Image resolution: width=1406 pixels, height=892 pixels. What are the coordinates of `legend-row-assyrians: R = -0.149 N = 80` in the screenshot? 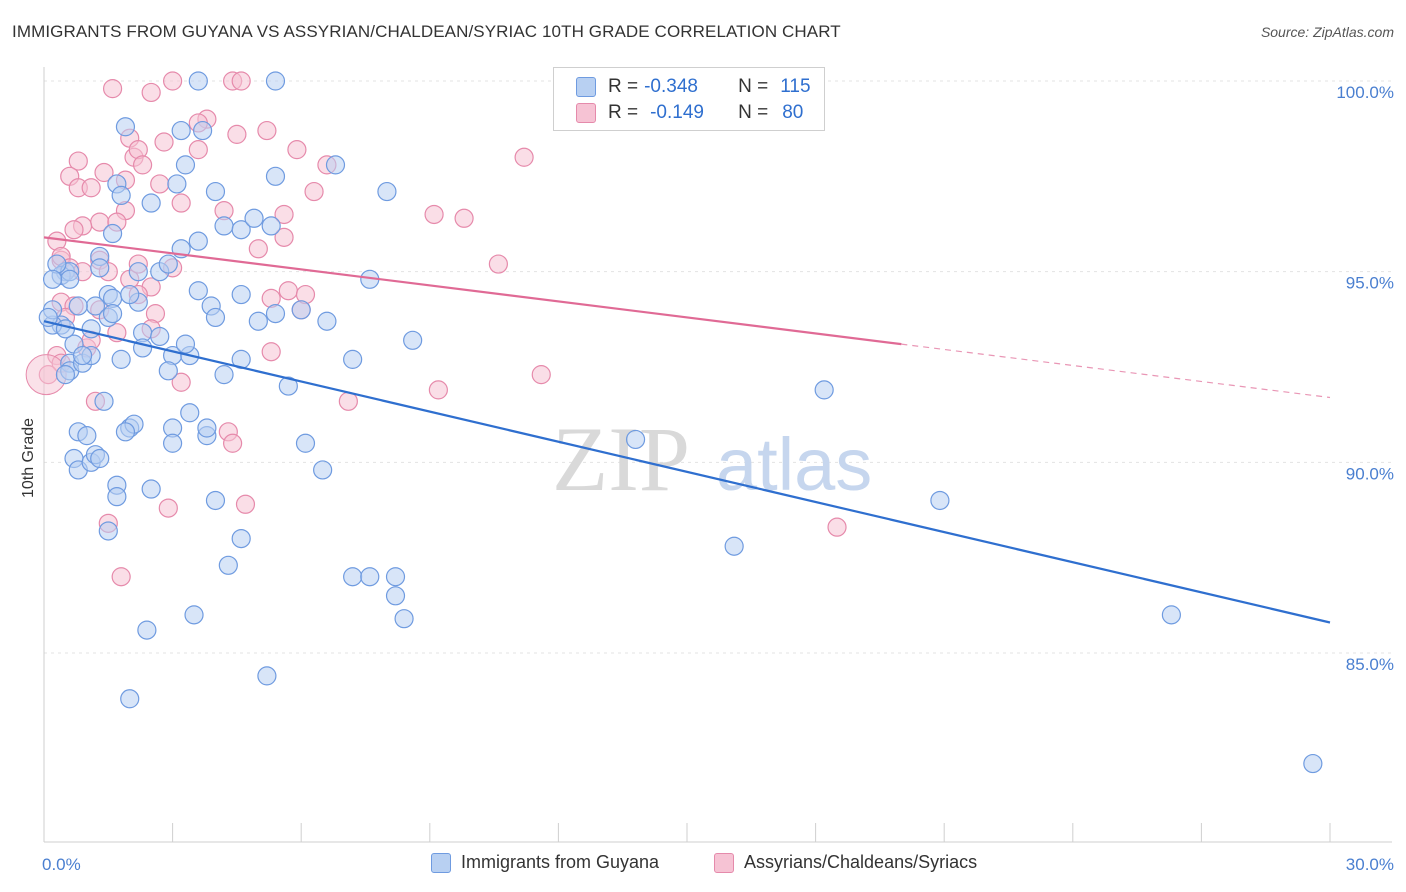 It's located at (689, 113).